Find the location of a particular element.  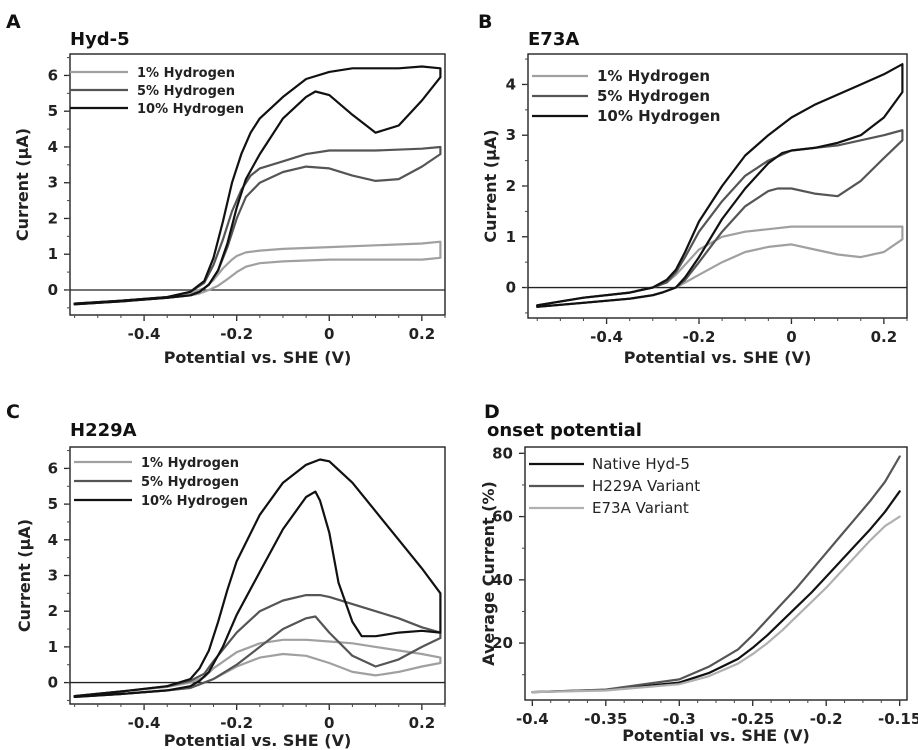

y-tick-label-c: 4 is located at coordinates (53, 540).